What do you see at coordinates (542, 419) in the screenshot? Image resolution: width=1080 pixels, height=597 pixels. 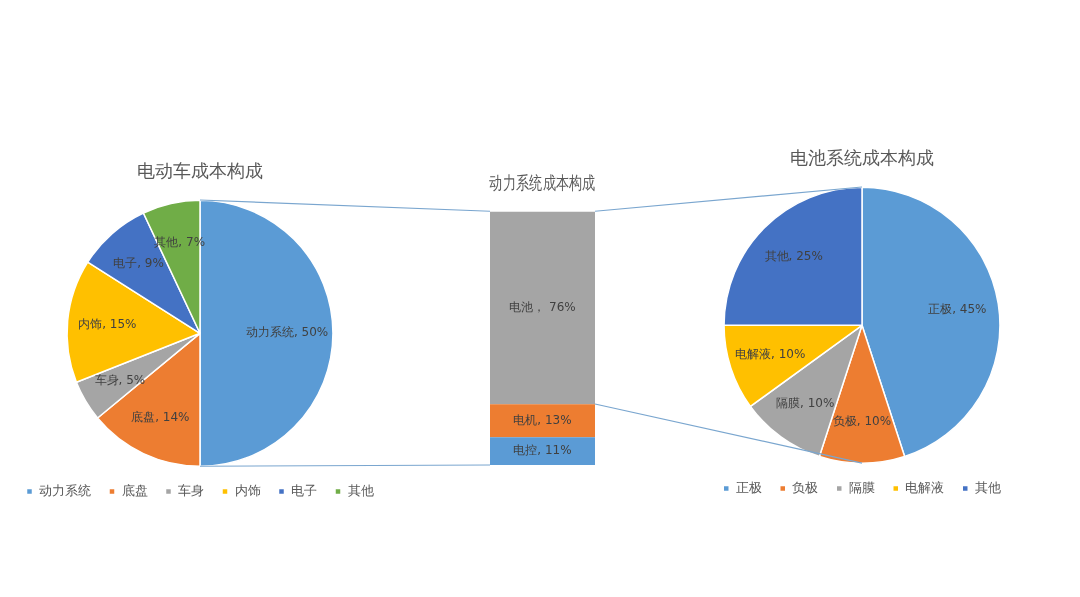 I see `data-label: 电机, 13%` at bounding box center [542, 419].